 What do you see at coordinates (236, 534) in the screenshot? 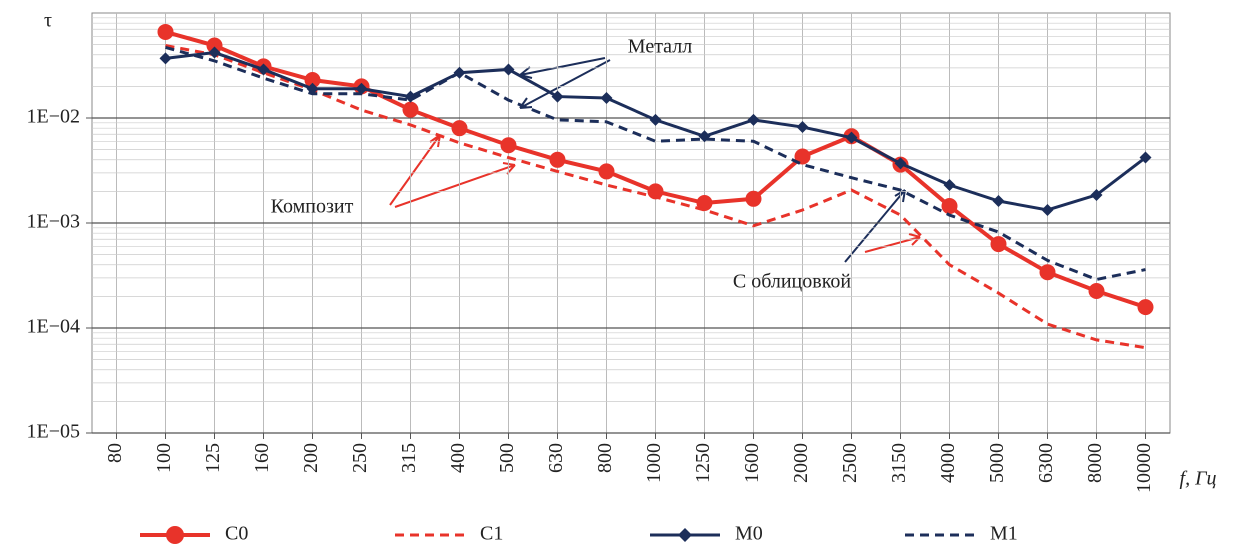
I see `legend-label: С0` at bounding box center [236, 534].